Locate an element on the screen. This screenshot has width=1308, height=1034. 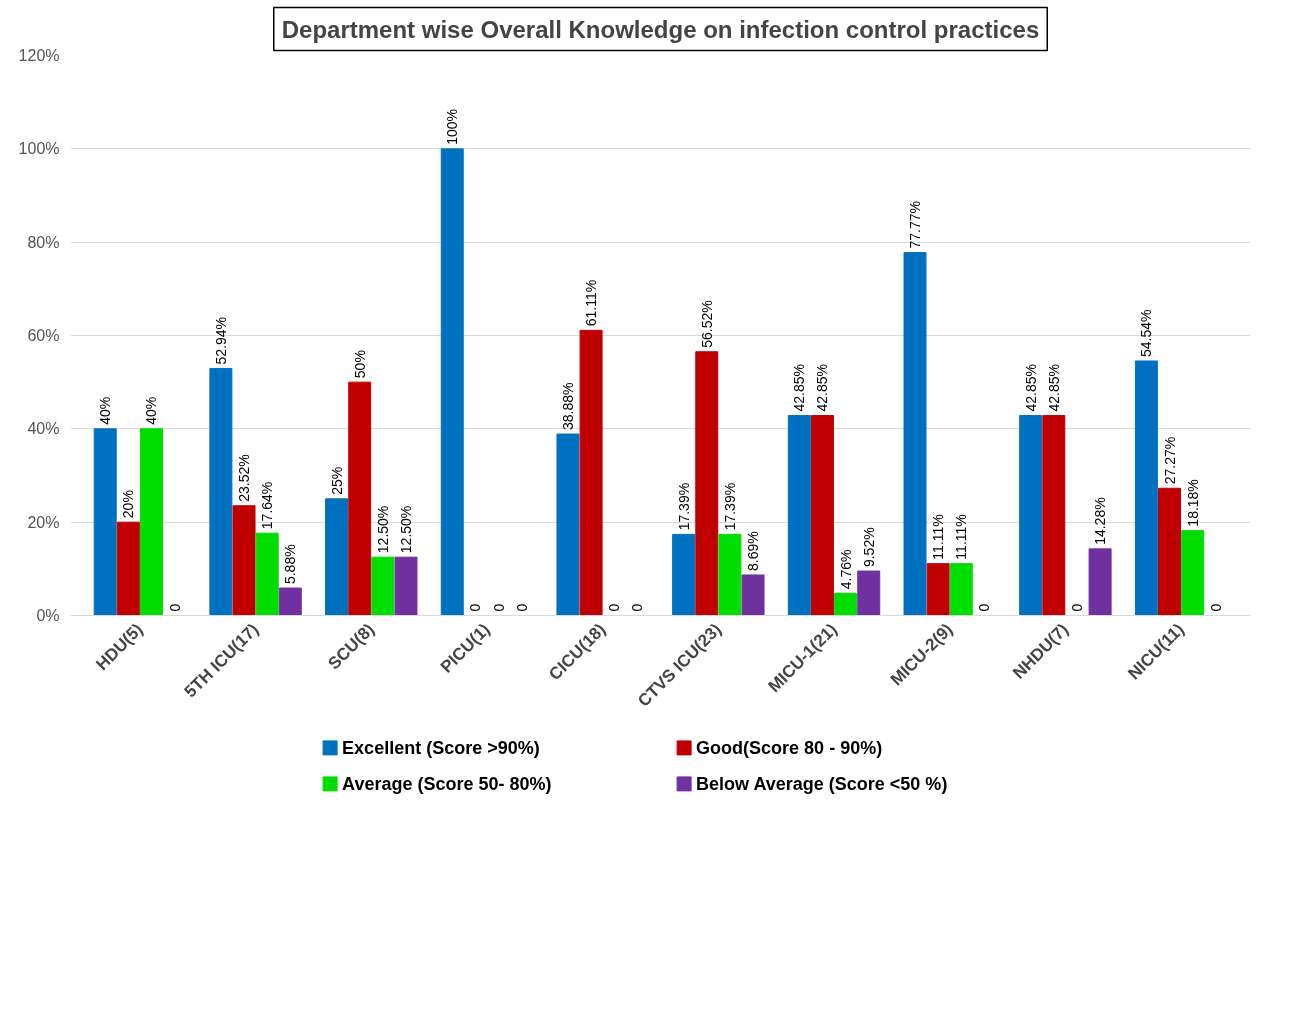
data-label: 50% is located at coordinates (359, 364).